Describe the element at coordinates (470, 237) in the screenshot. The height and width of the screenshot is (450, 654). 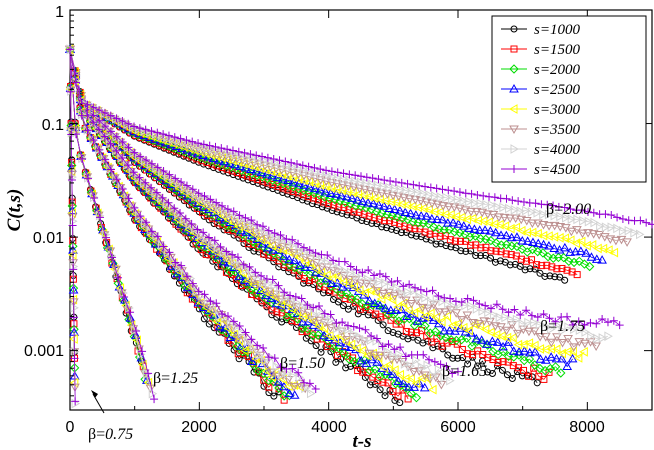
I see `point-s=2000-beta-2.00-77` at that location.